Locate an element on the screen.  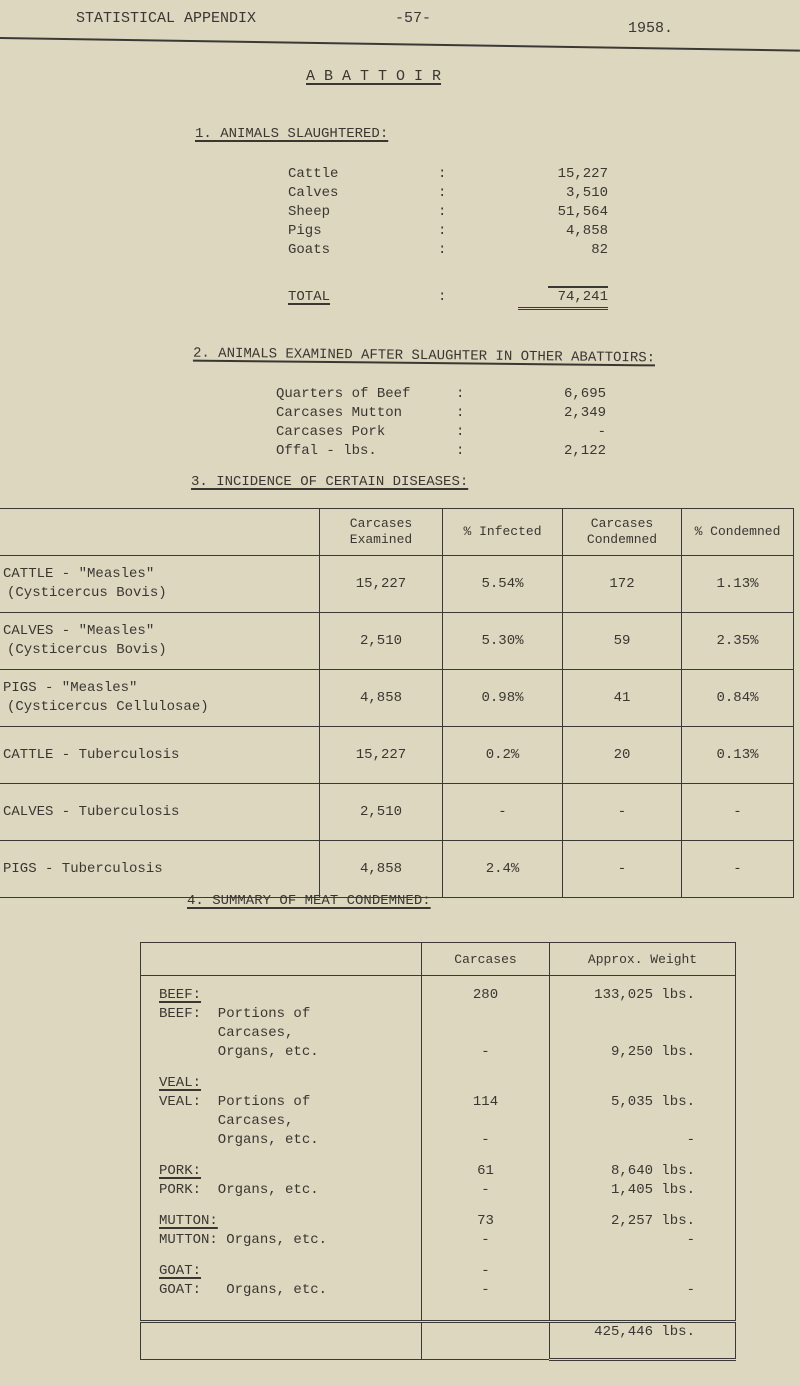
section1-heading: 1. ANIMALS SLAUGHTERED: is located at coordinates (292, 134).